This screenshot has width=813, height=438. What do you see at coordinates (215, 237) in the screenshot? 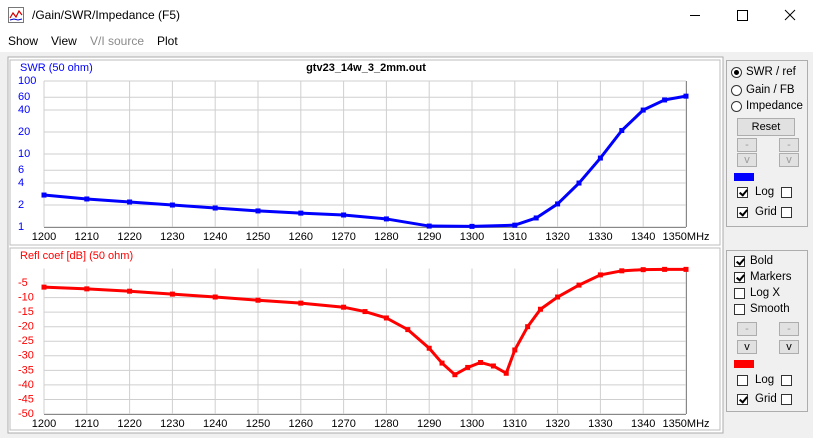
I see `x-tick-label: 1240` at bounding box center [215, 237].